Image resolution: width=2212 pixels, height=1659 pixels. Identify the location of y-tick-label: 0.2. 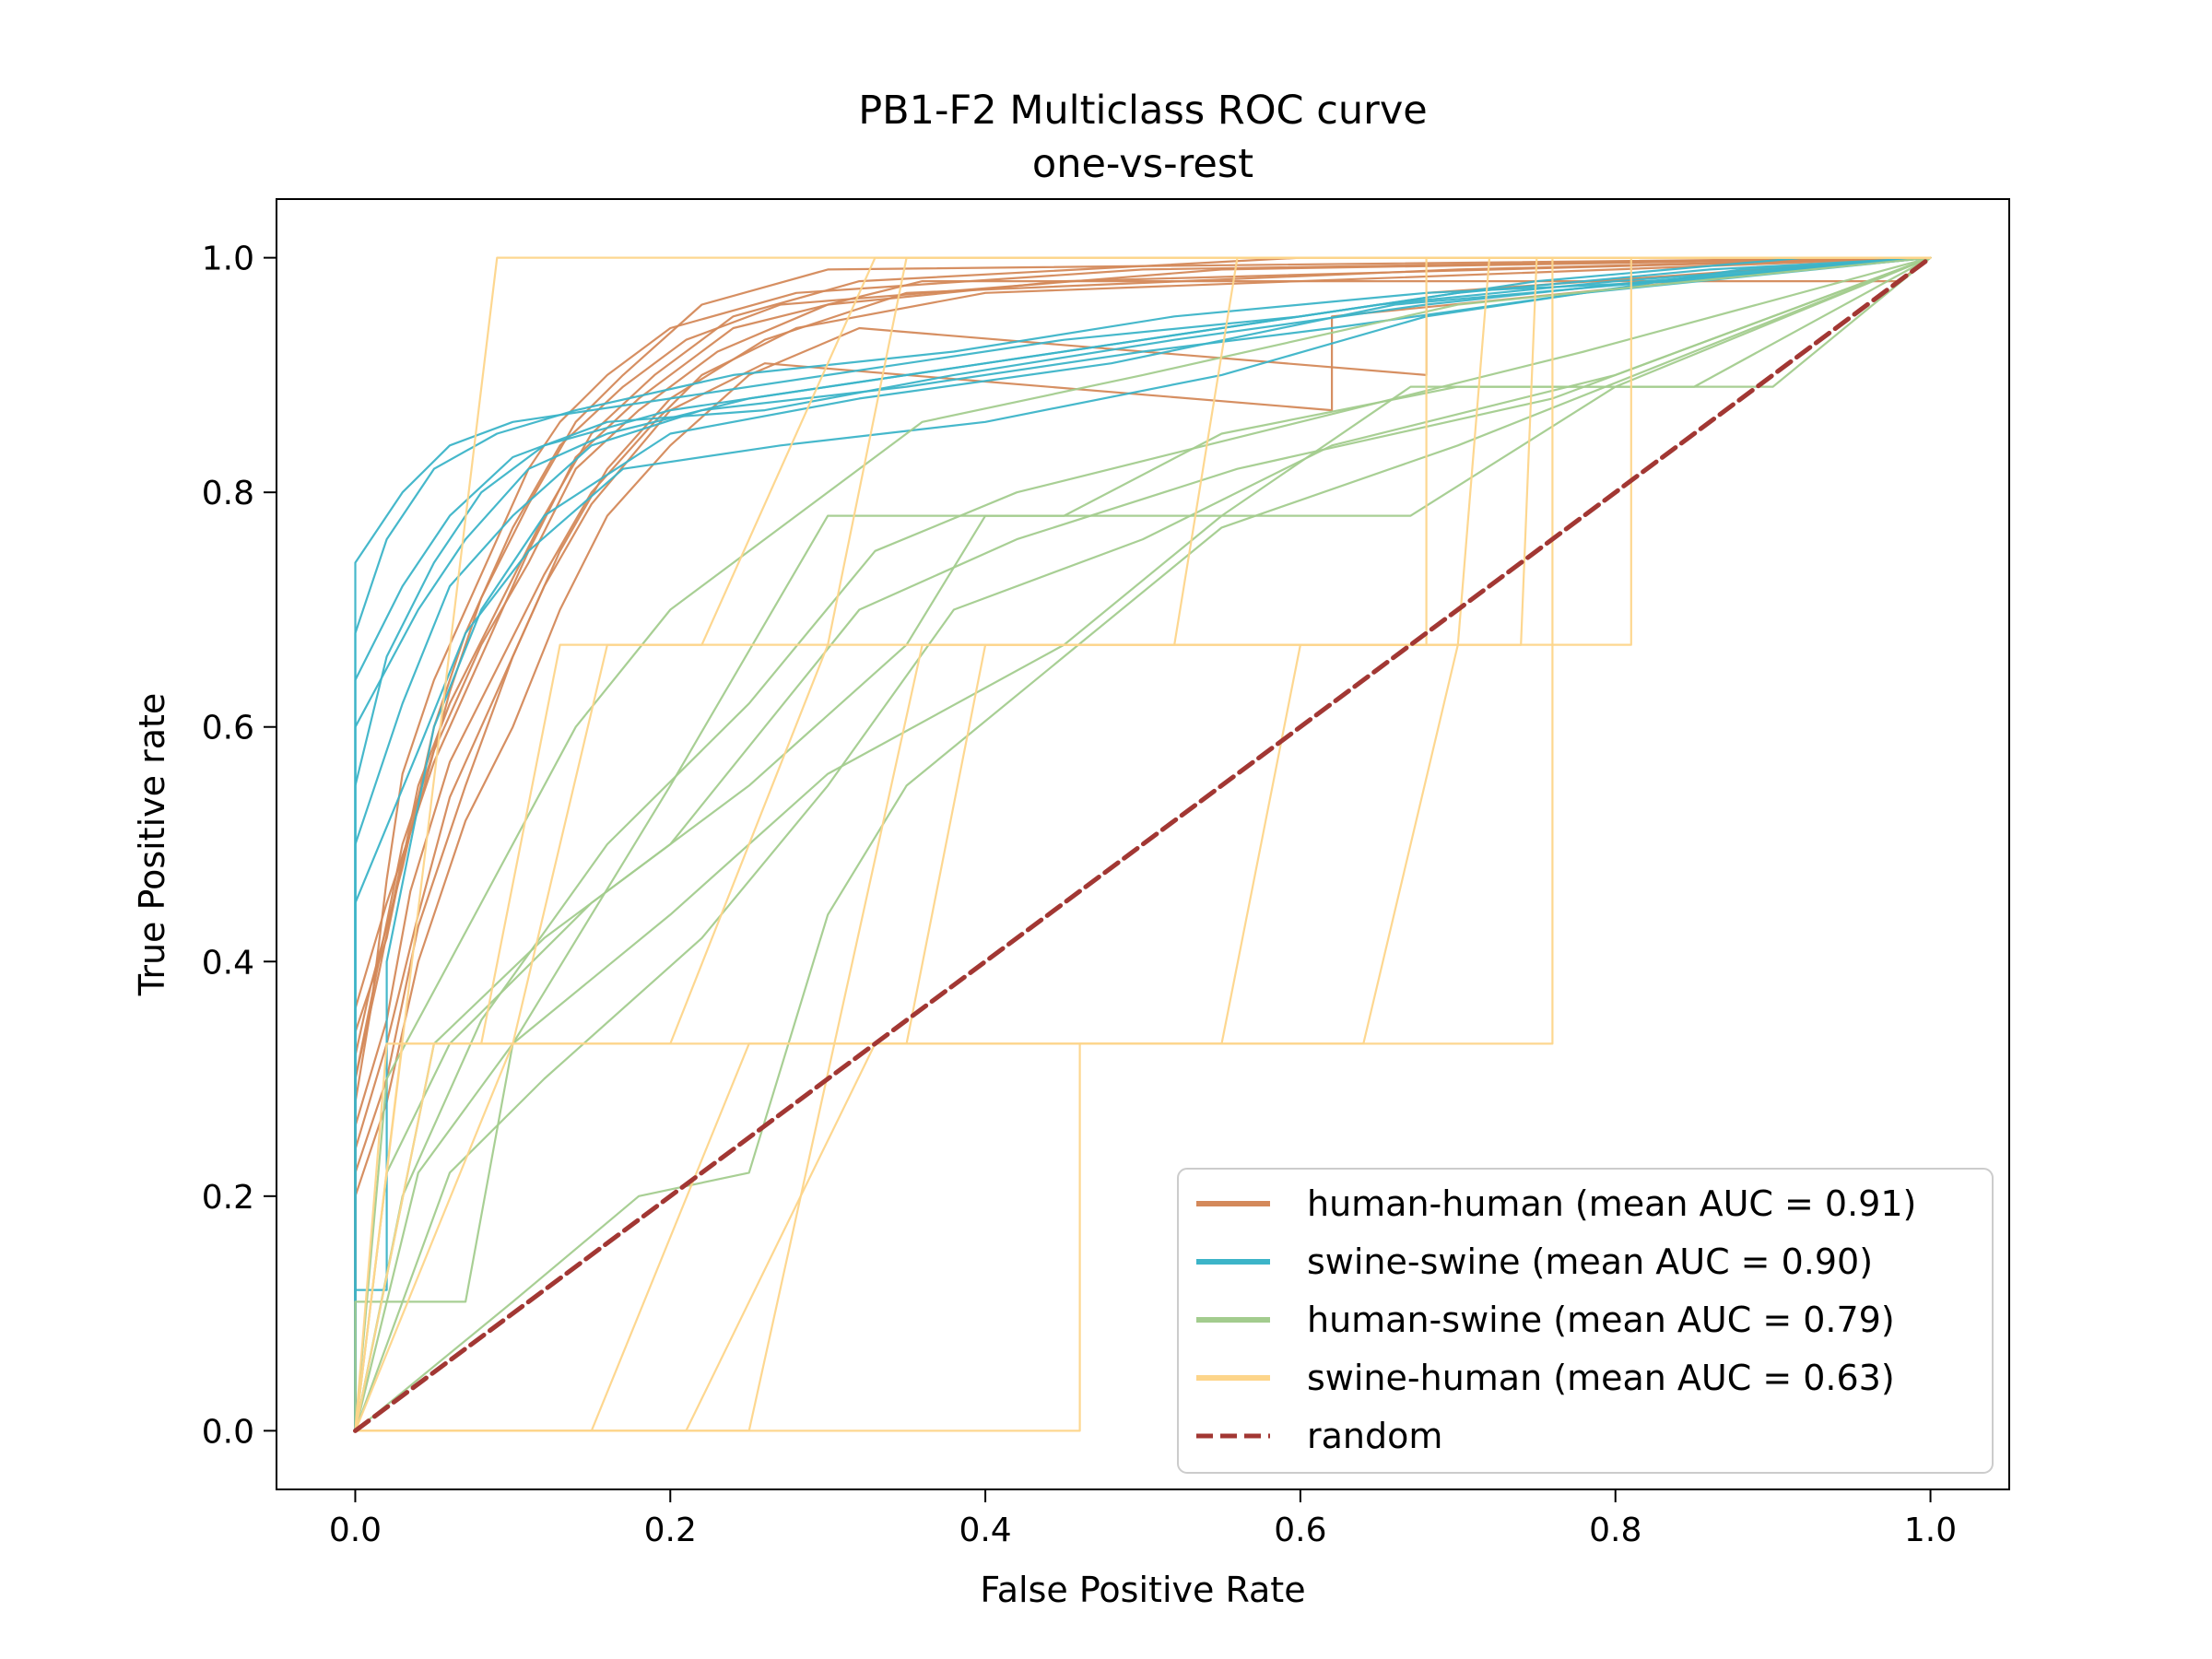
(228, 1198).